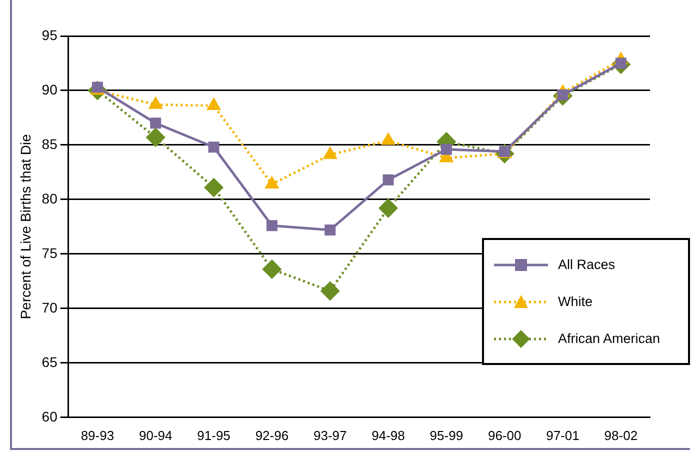 The width and height of the screenshot is (694, 453). I want to click on y-tick-label: 95, so click(50, 34).